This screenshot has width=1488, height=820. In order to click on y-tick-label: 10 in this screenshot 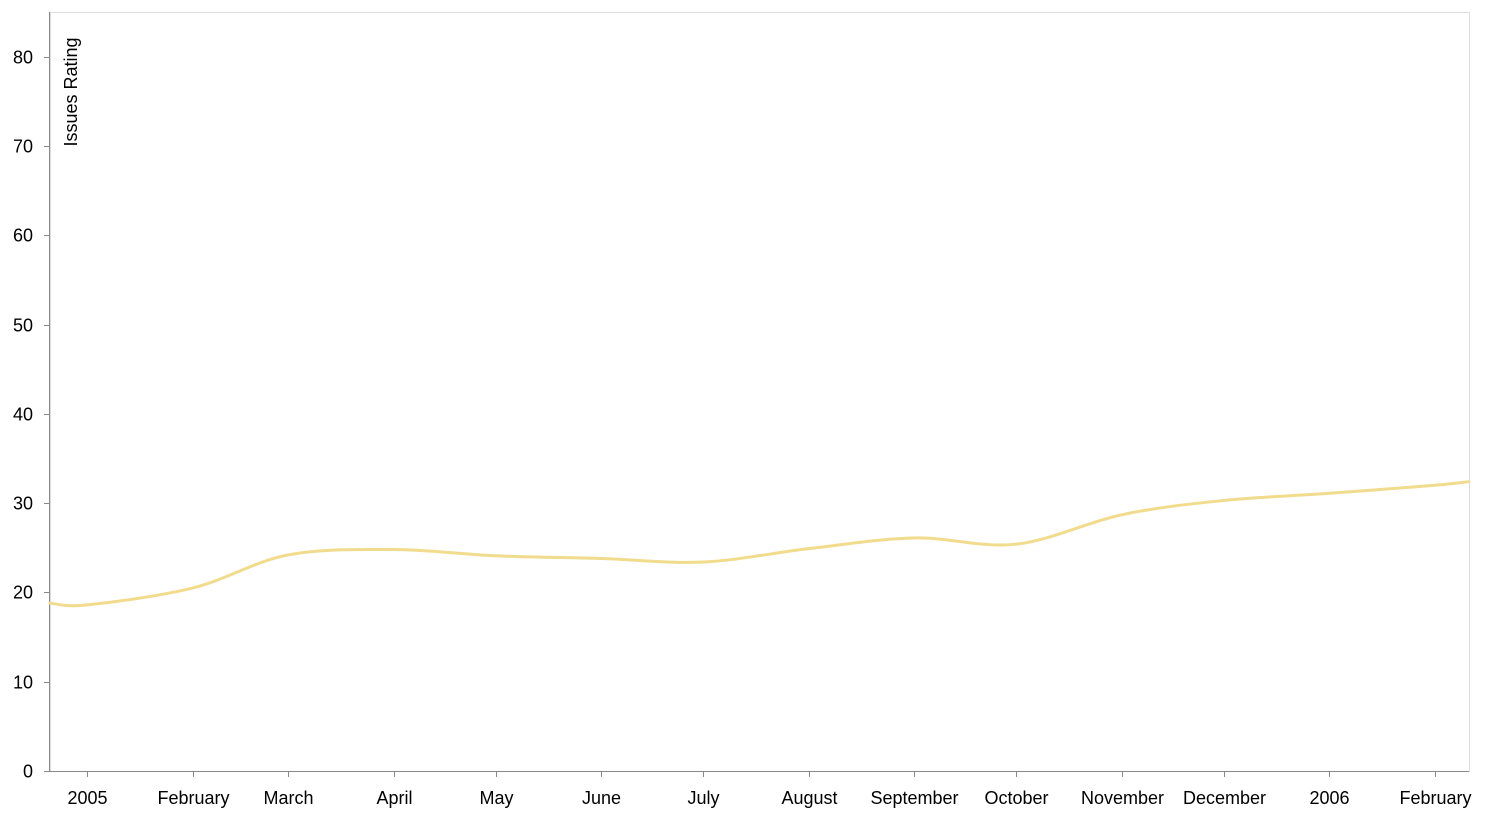, I will do `click(23, 683)`.